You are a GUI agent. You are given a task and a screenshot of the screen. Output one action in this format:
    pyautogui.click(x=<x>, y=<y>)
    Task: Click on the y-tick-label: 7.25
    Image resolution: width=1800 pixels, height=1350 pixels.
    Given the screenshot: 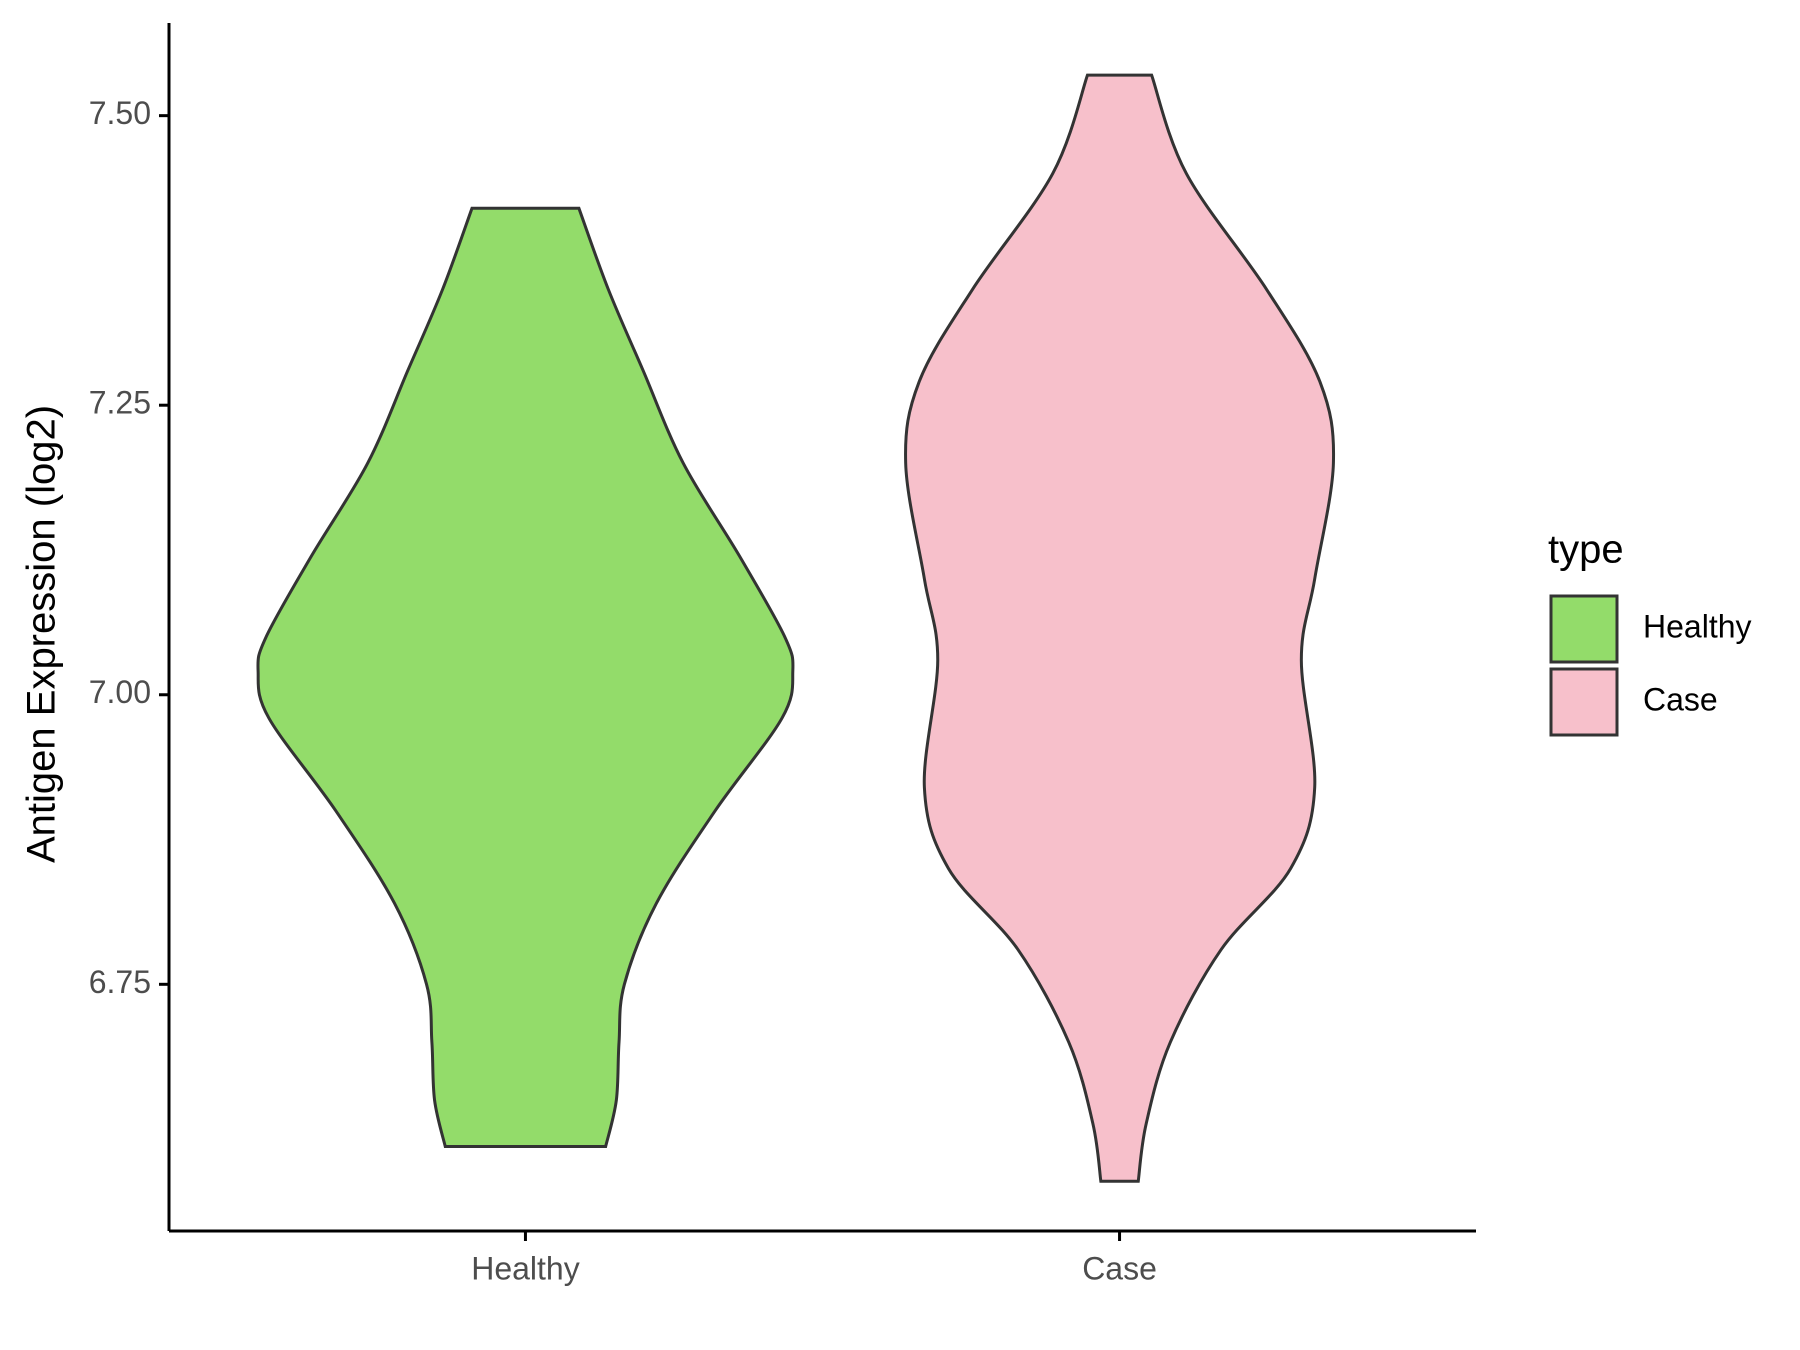 What is the action you would take?
    pyautogui.click(x=120, y=403)
    